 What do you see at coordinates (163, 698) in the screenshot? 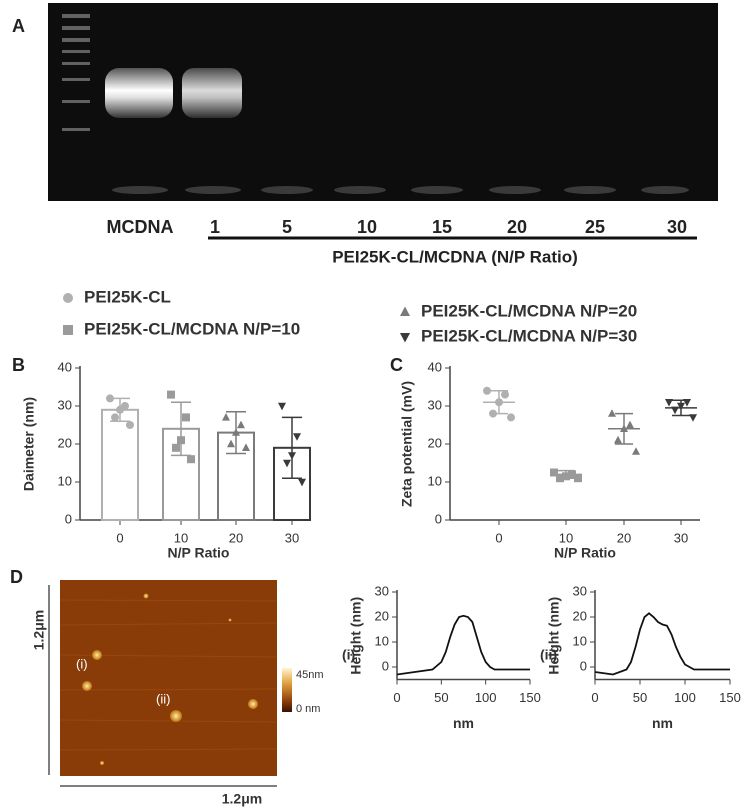
I see `spot-label: (ii)` at bounding box center [163, 698].